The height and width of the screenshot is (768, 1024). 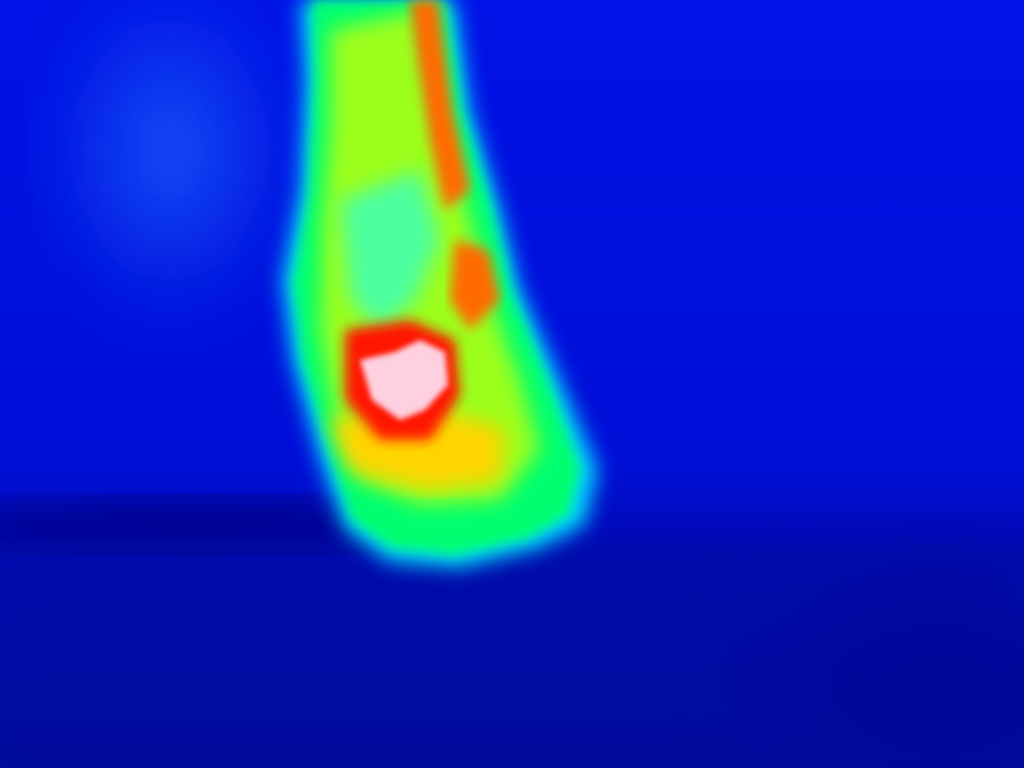 What do you see at coordinates (390, 250) in the screenshot?
I see `cooler-patch-cyan` at bounding box center [390, 250].